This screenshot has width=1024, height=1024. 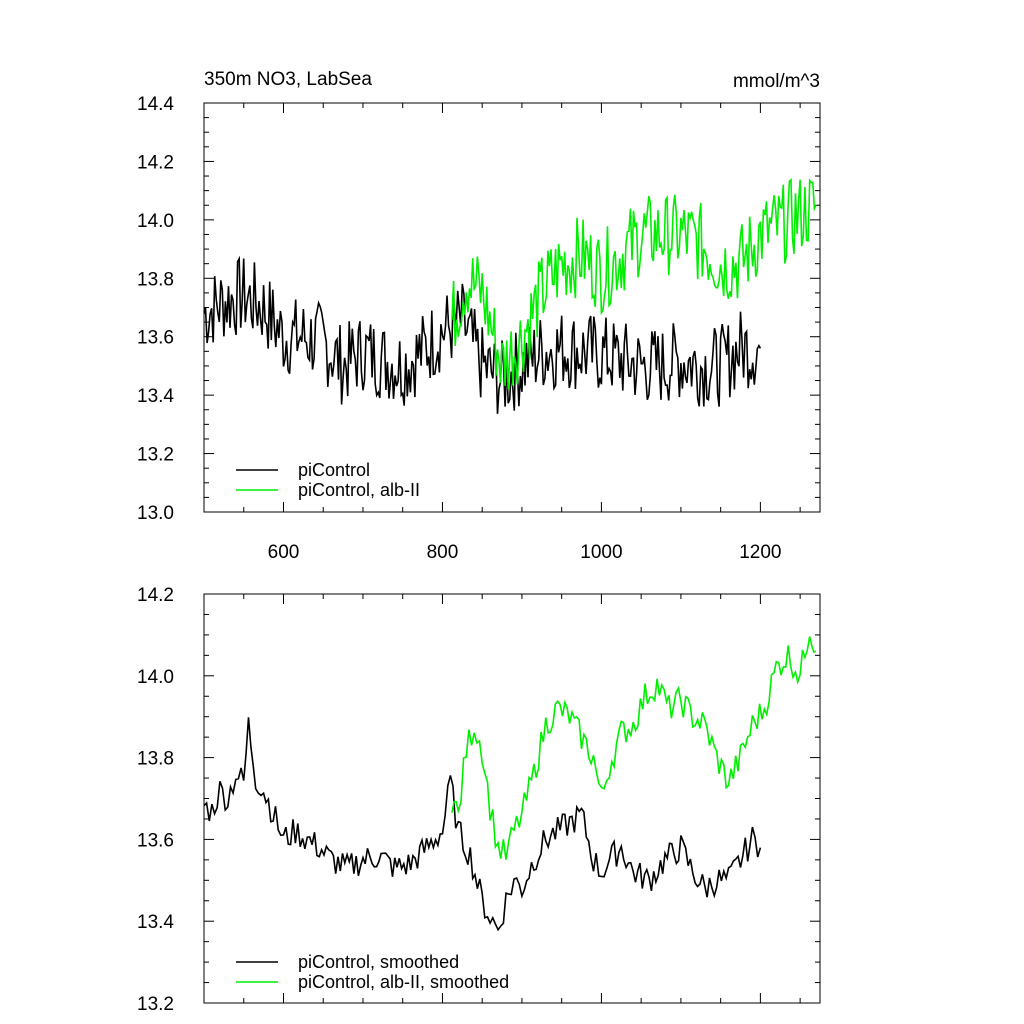 I want to click on legend-label: piControl, so click(x=334, y=470).